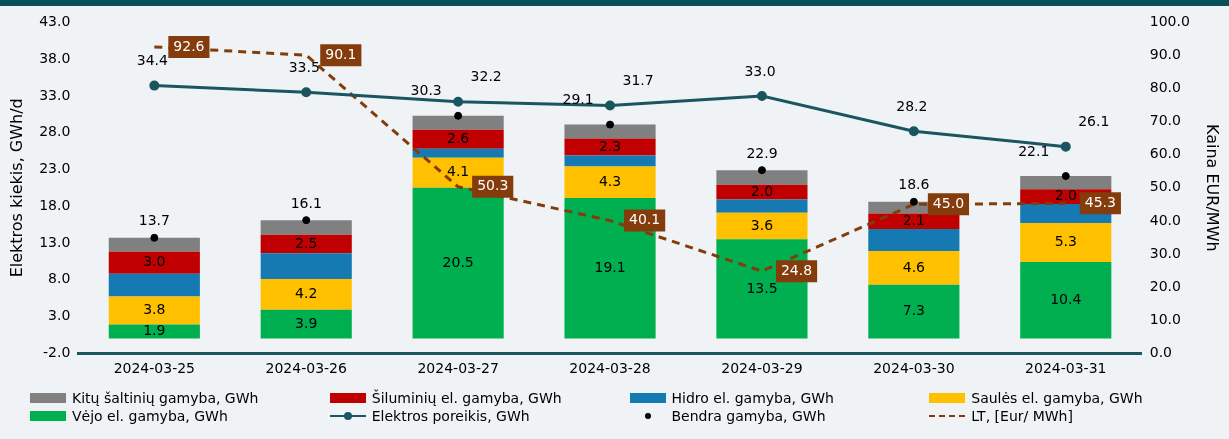 Image resolution: width=1229 pixels, height=439 pixels. Describe the element at coordinates (1165, 186) in the screenshot. I see `y2-tick-label: 50.0` at that location.